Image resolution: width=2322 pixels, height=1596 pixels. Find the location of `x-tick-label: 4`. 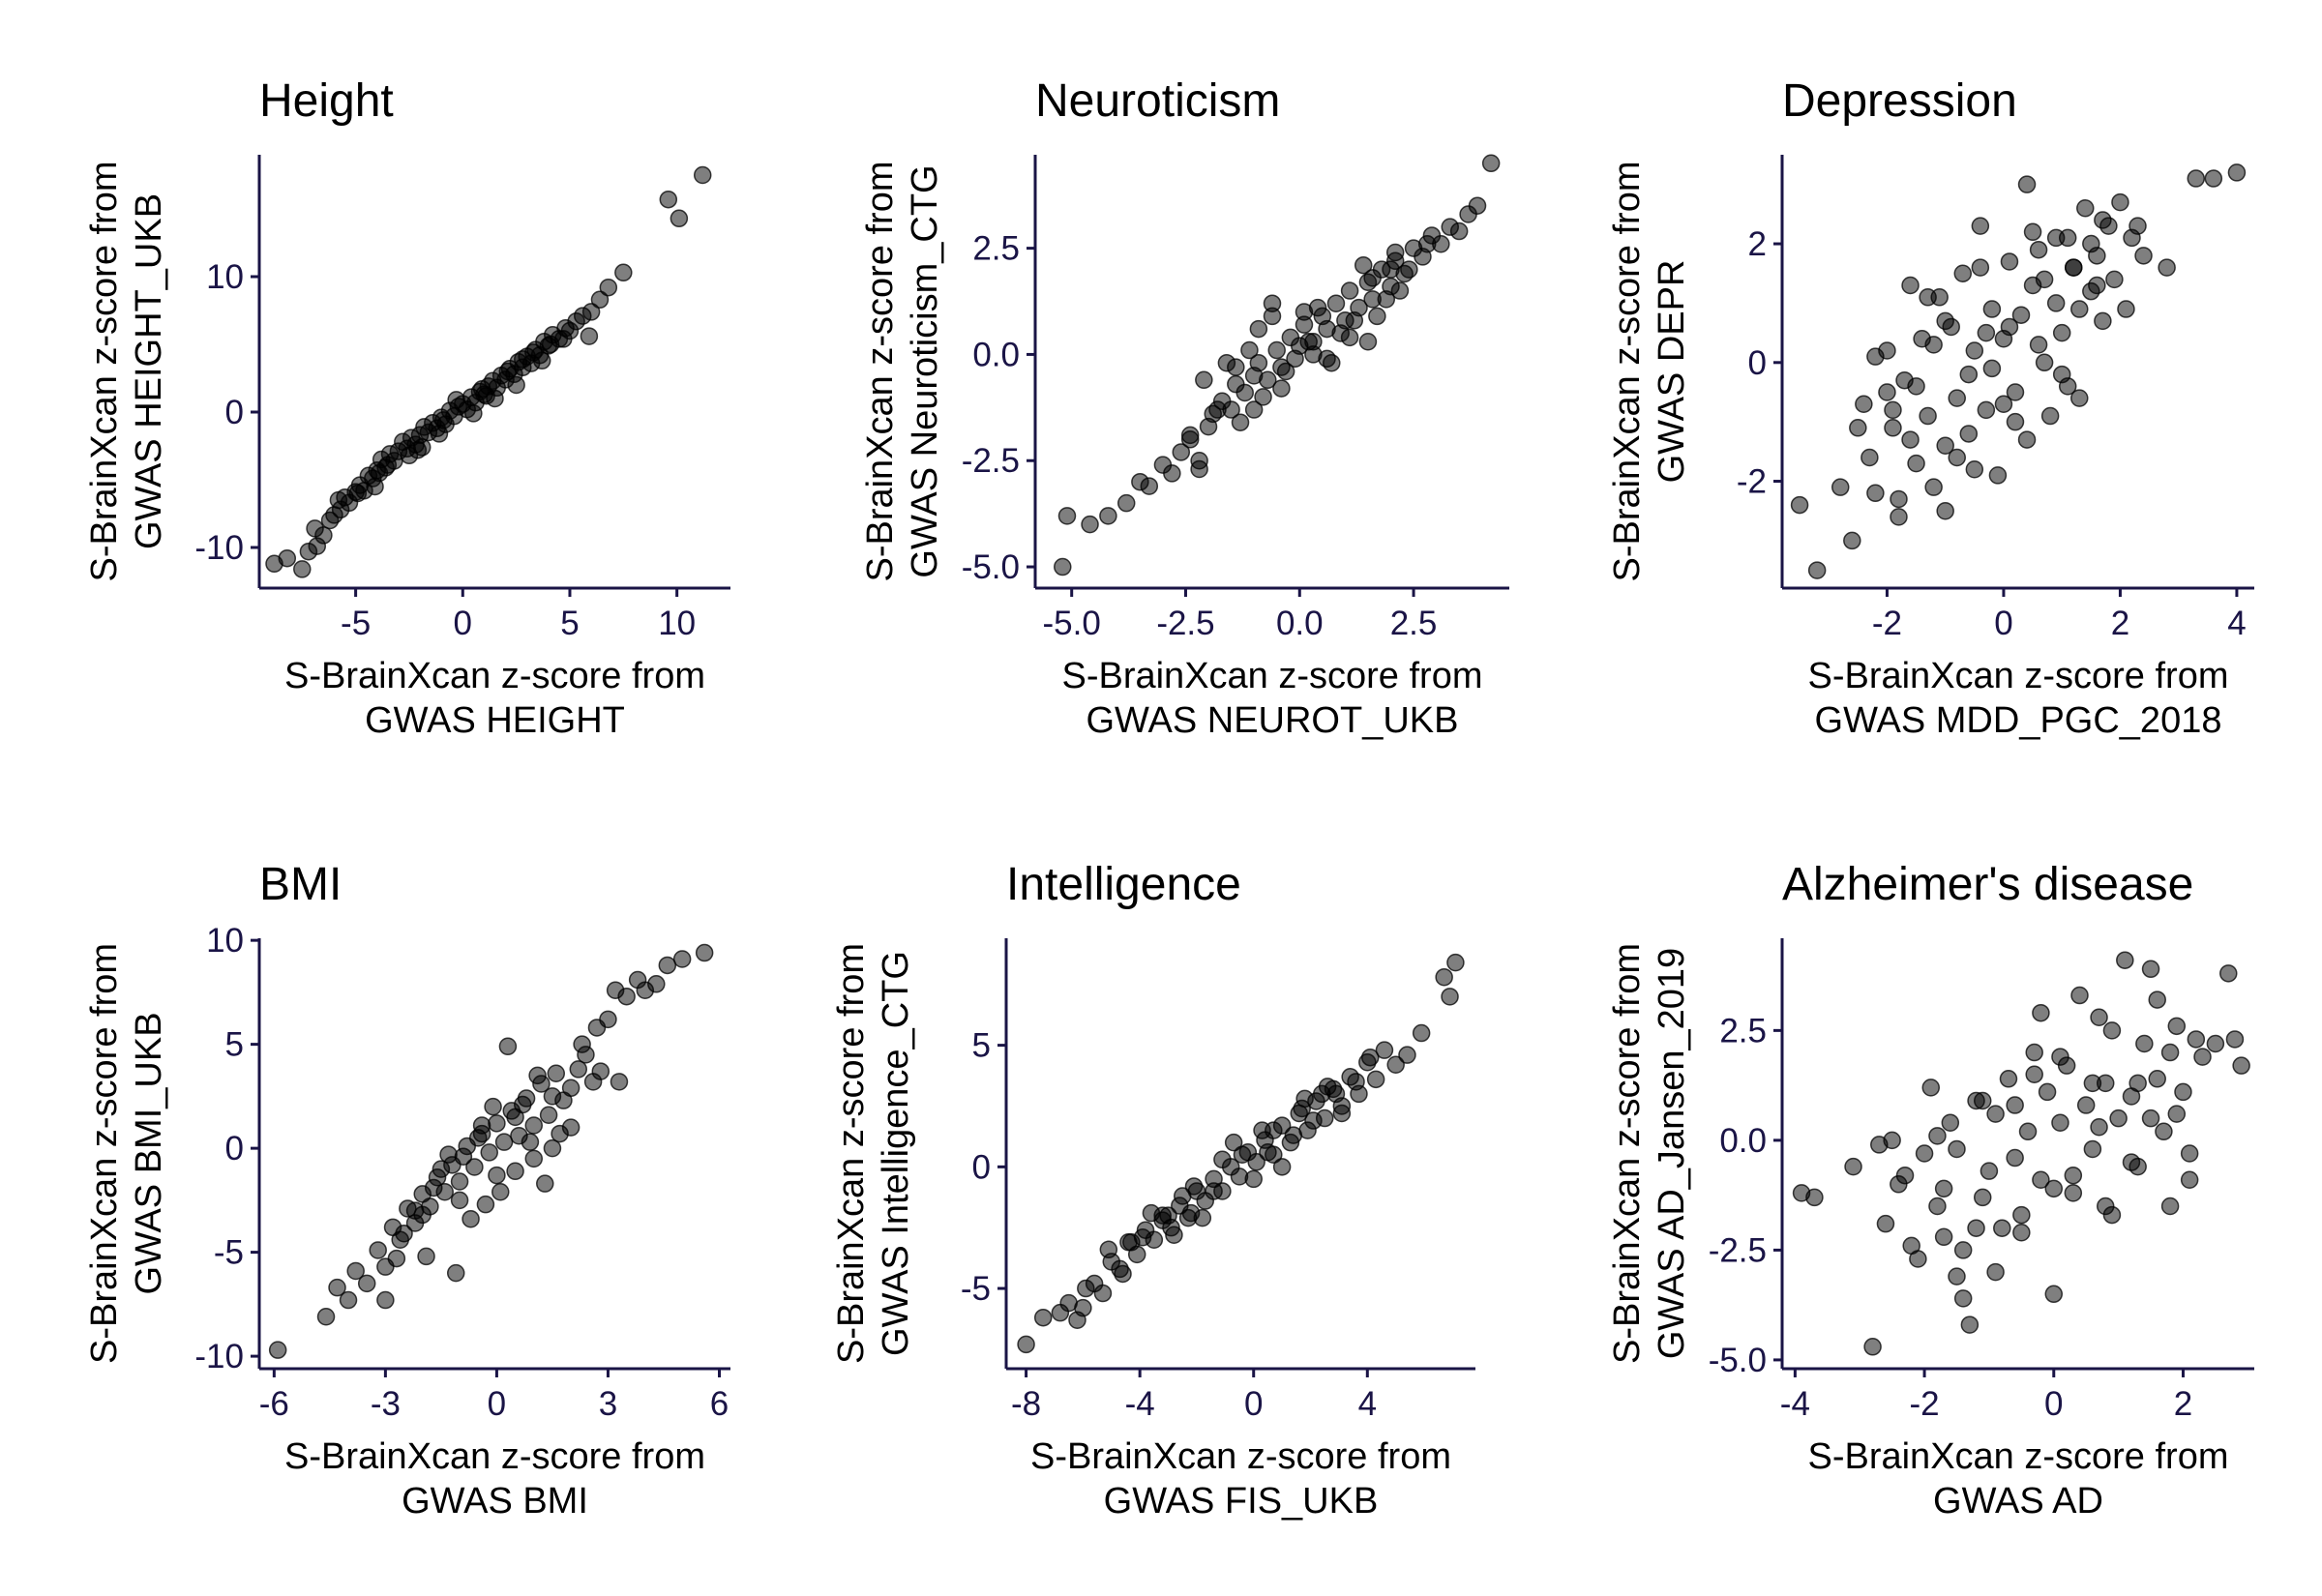

x-tick-label: 4 is located at coordinates (1367, 1404).